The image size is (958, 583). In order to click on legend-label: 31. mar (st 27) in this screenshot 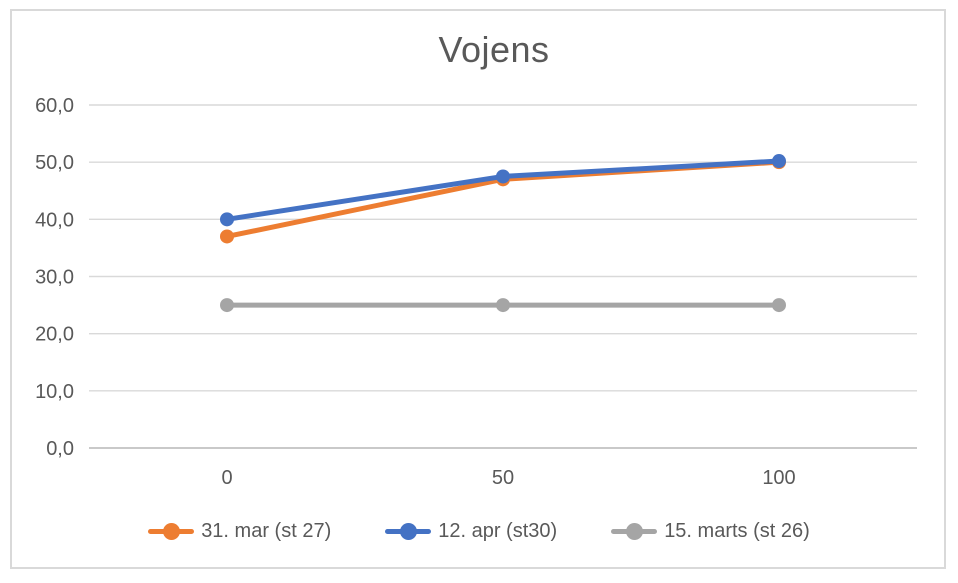, I will do `click(266, 530)`.